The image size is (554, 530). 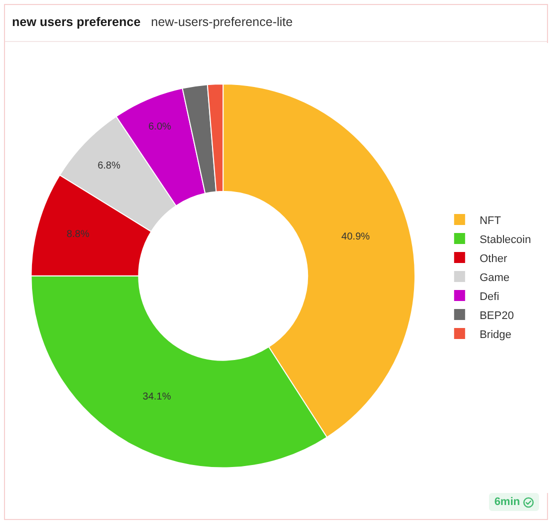 What do you see at coordinates (355, 236) in the screenshot?
I see `data-label: 40.9%` at bounding box center [355, 236].